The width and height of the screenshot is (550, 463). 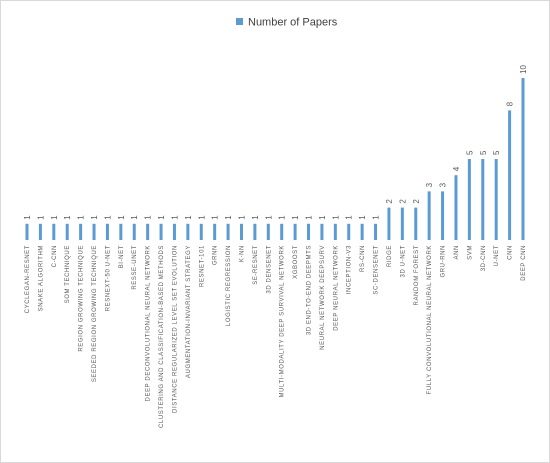 What do you see at coordinates (524, 263) in the screenshot?
I see `x-tick-label: DEEP CNN` at bounding box center [524, 263].